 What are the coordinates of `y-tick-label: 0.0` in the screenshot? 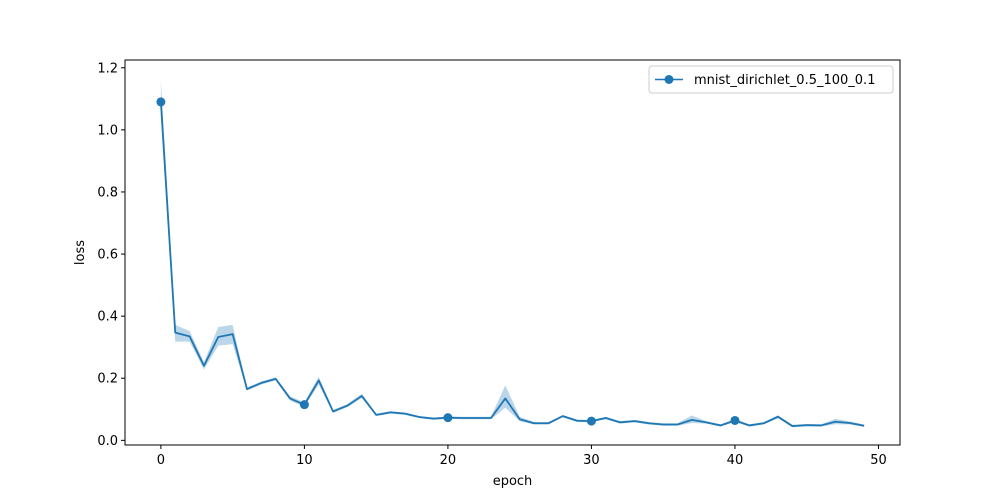 It's located at (107, 441).